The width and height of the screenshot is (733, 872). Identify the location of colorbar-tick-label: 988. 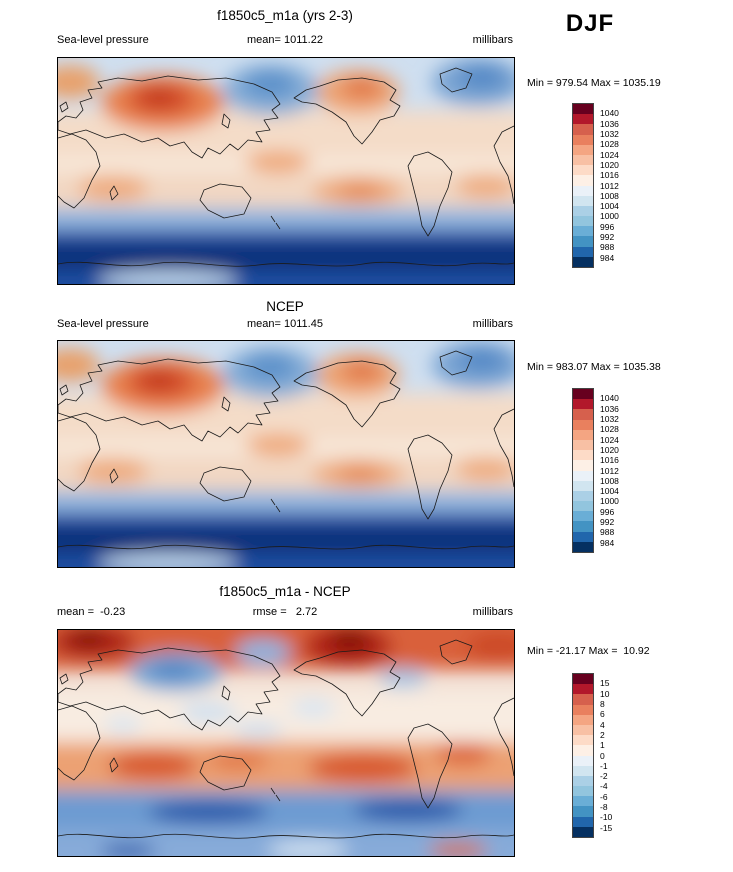
(607, 247).